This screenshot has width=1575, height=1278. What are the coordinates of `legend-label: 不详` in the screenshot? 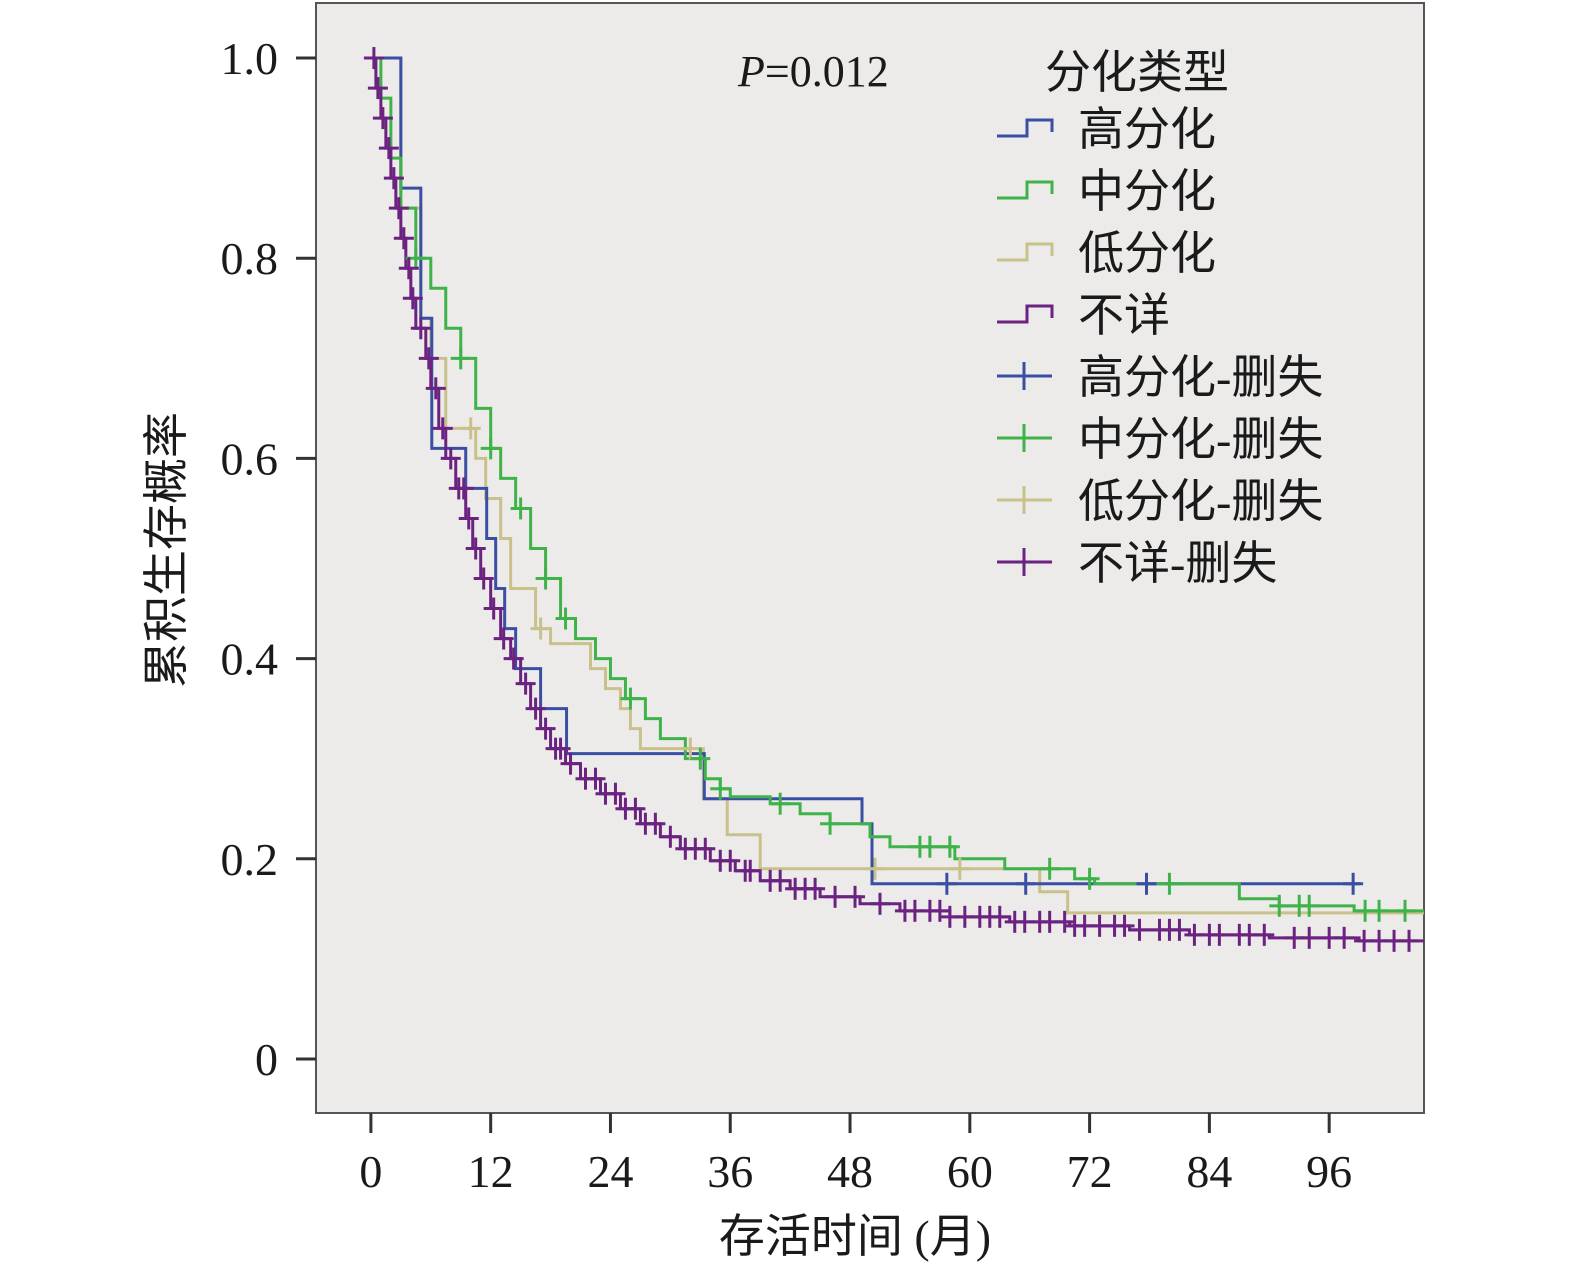 It's located at (1124, 315).